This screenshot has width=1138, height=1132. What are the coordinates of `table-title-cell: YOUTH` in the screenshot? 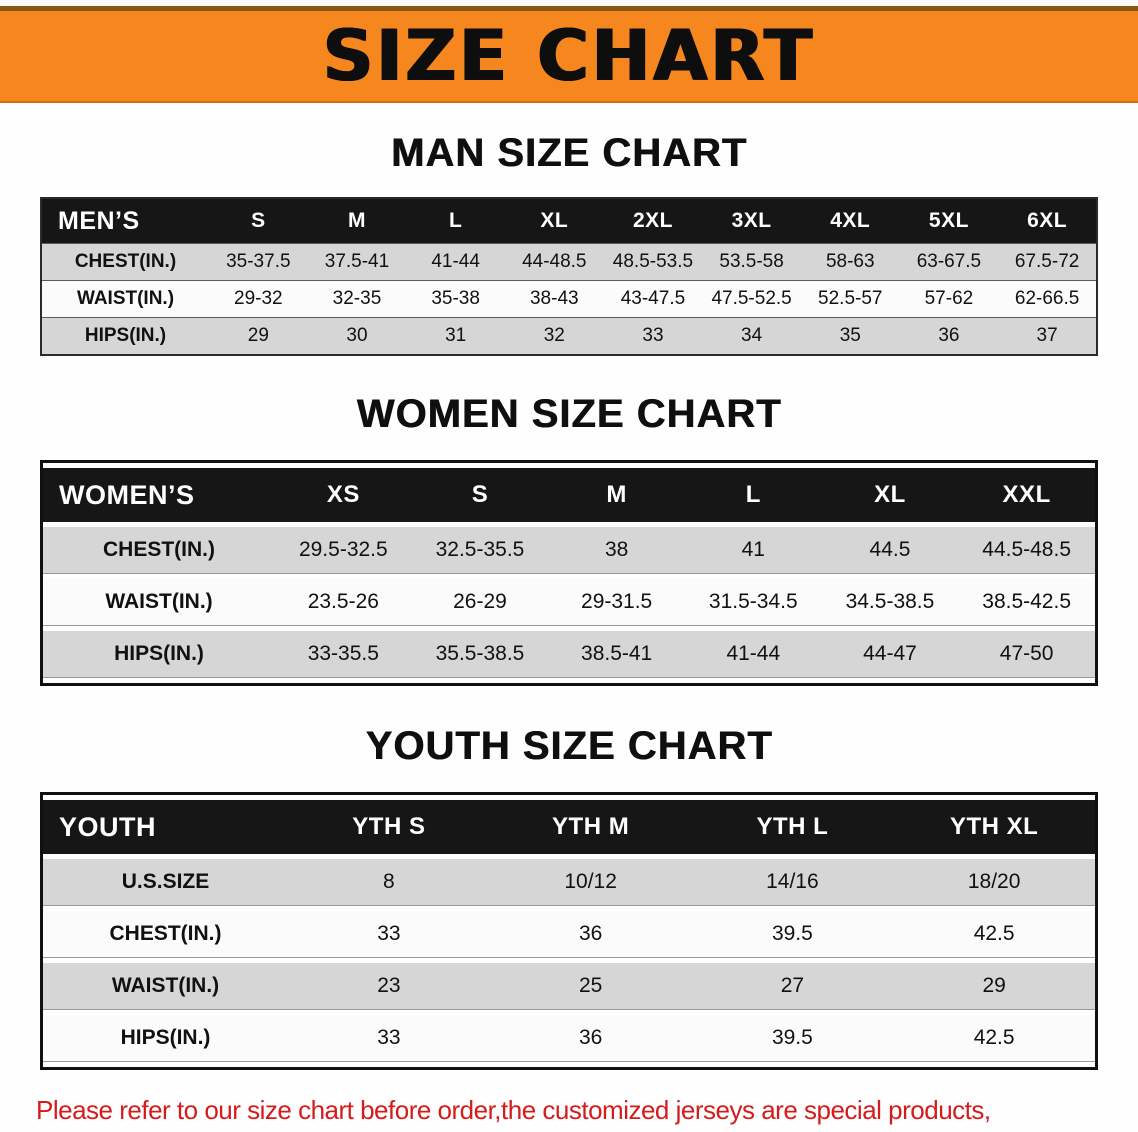 It's located at (165, 827).